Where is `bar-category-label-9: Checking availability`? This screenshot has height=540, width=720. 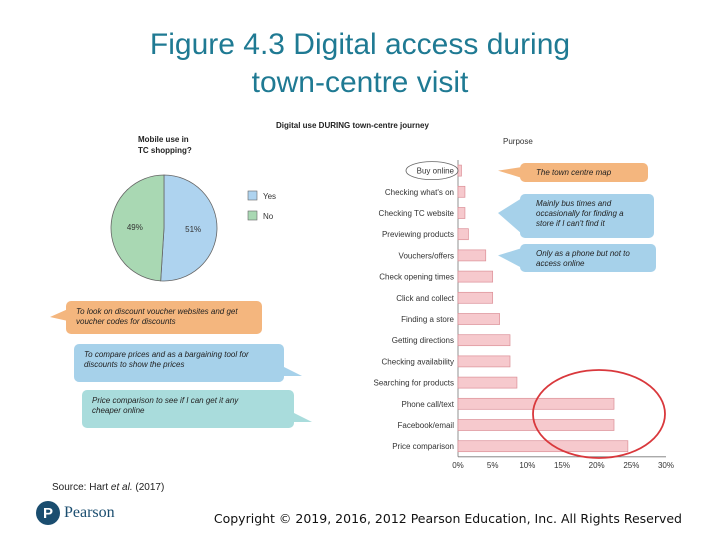
bar-category-label-9: Checking availability is located at coordinates (418, 361).